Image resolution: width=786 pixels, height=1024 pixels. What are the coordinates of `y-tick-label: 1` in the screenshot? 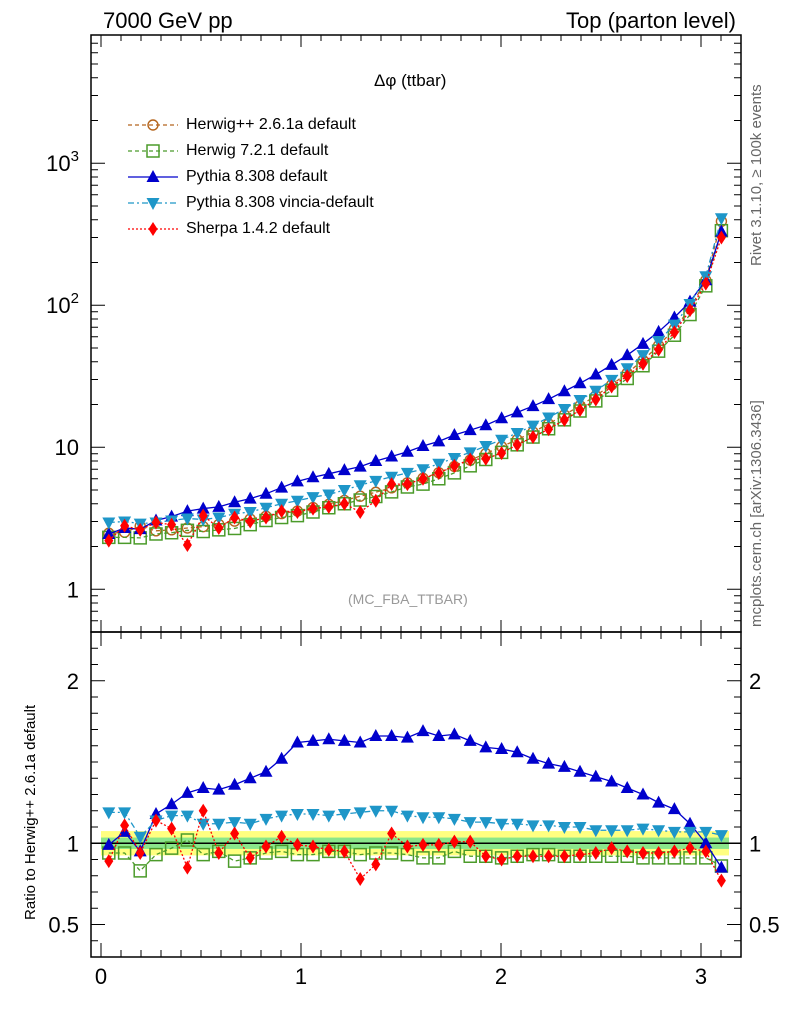 It's located at (73, 843).